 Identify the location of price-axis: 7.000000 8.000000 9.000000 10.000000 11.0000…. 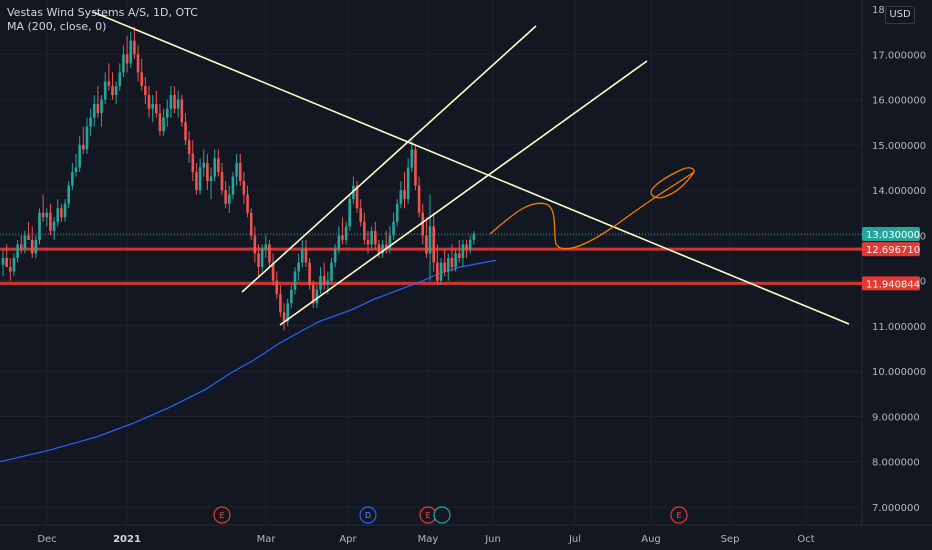
(899, 259).